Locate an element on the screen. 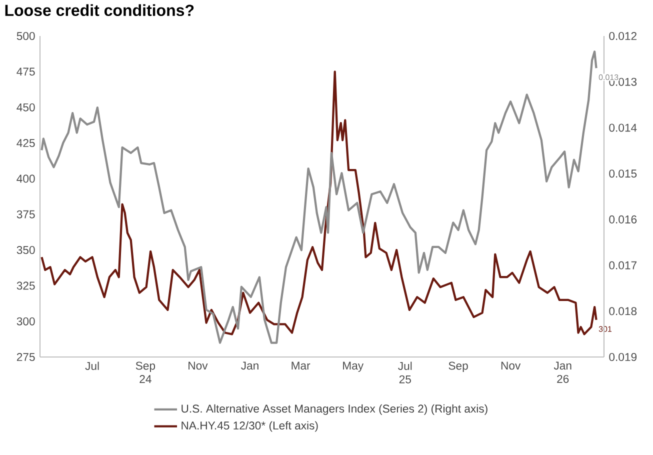 The image size is (653, 455). y2-tick-label: 0.014 is located at coordinates (623, 128).